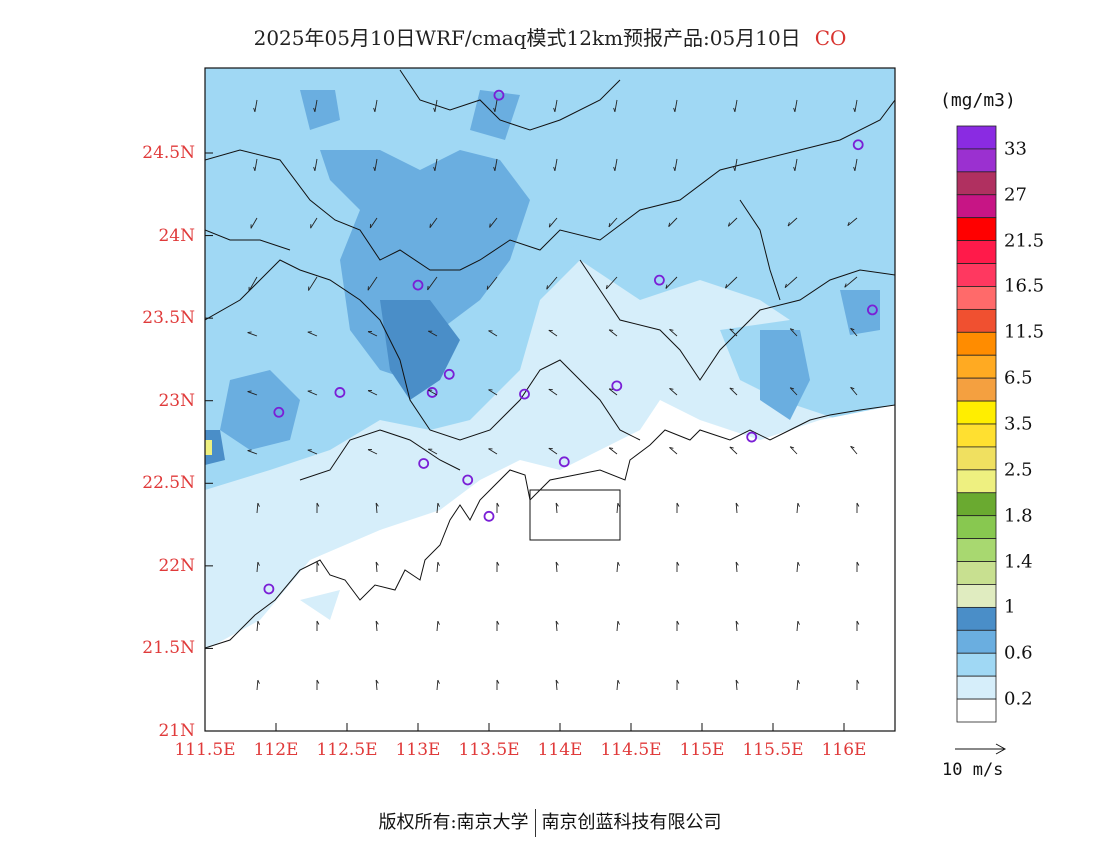 This screenshot has height=850, width=1100. Describe the element at coordinates (981, 749) in the screenshot. I see `wind-reference-arrow` at that location.